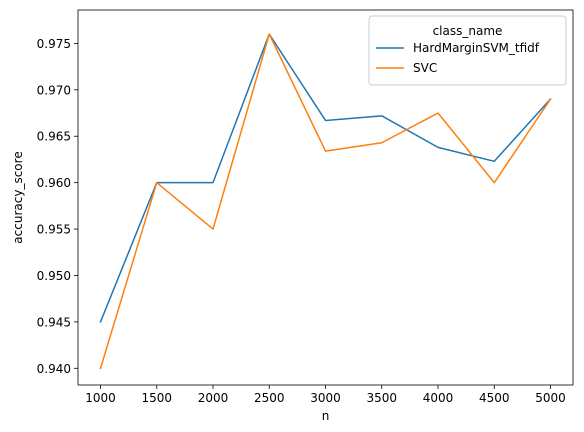 The width and height of the screenshot is (584, 432). What do you see at coordinates (494, 398) in the screenshot?
I see `x-tick-label: 4500` at bounding box center [494, 398].